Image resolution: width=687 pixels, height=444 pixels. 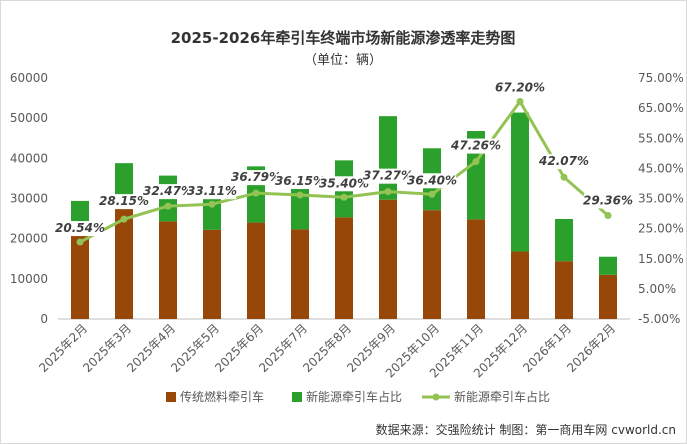 What do you see at coordinates (661, 199) in the screenshot?
I see `y-right-tick-label: 35.00%` at bounding box center [661, 199].